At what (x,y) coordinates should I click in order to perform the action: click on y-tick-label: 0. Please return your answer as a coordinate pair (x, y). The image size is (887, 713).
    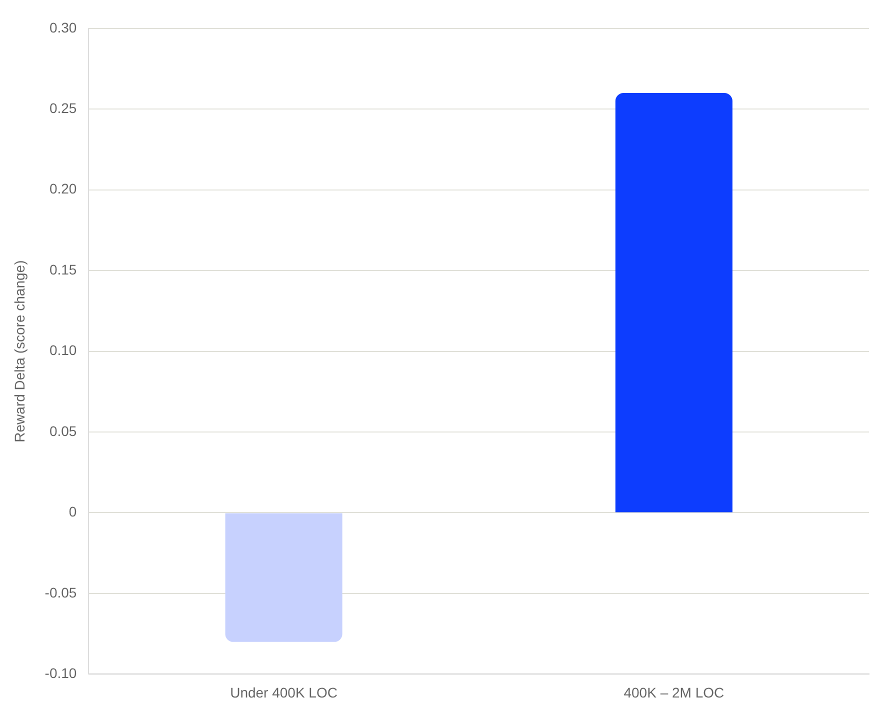
    Looking at the image, I should click on (72, 512).